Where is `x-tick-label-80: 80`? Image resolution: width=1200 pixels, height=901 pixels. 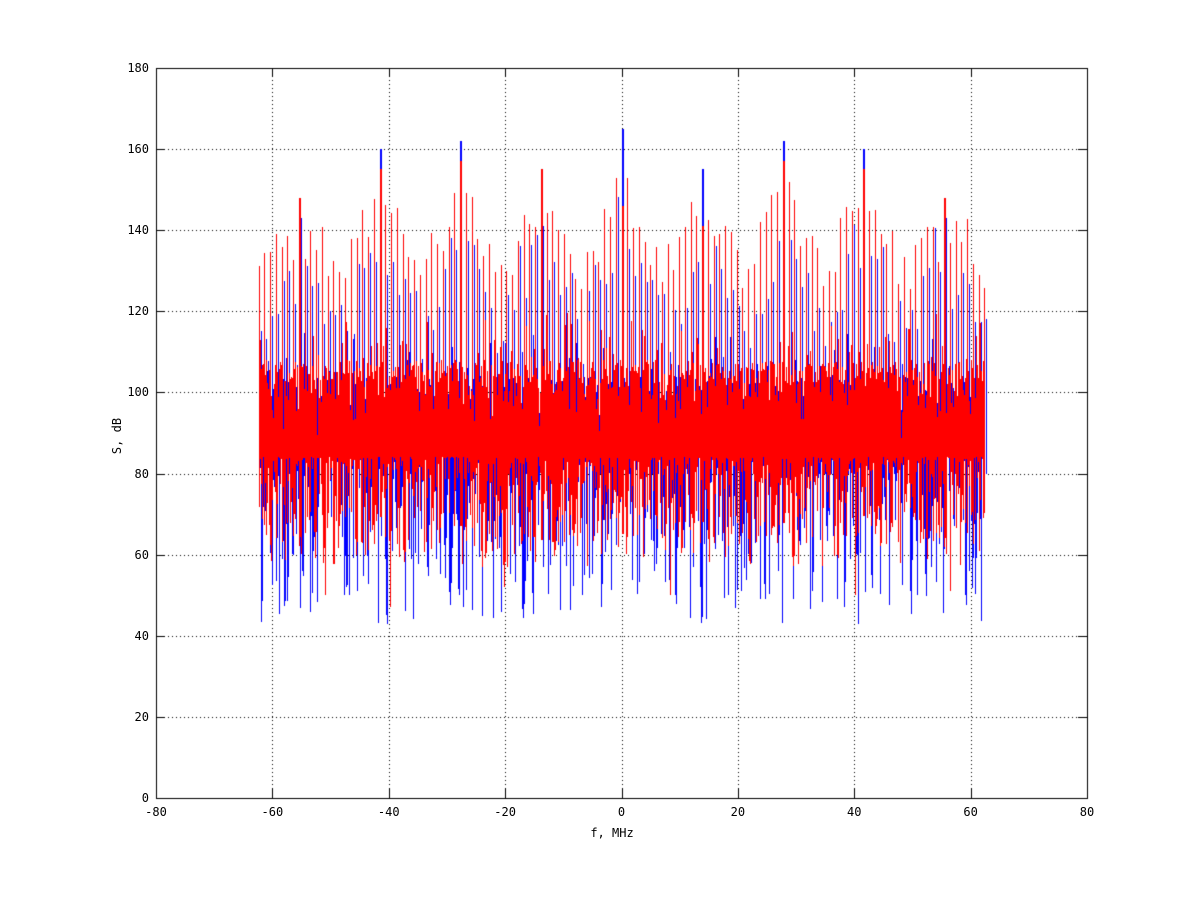 x-tick-label-80: 80 is located at coordinates (1087, 812).